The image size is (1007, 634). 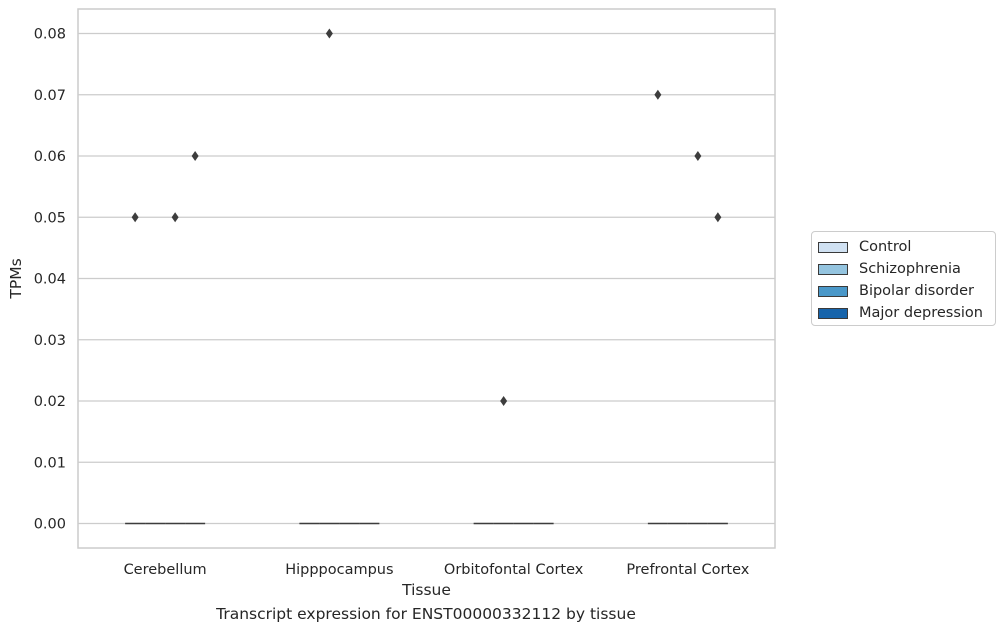 I want to click on x-tick-label: Hipppocampus, so click(x=339, y=570).